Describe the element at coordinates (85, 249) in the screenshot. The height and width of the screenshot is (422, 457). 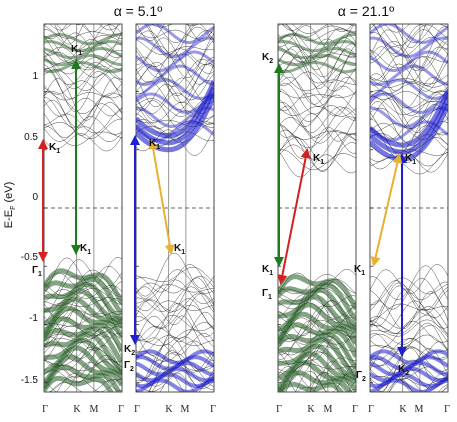
I see `label-k1-valence-left: K1` at that location.